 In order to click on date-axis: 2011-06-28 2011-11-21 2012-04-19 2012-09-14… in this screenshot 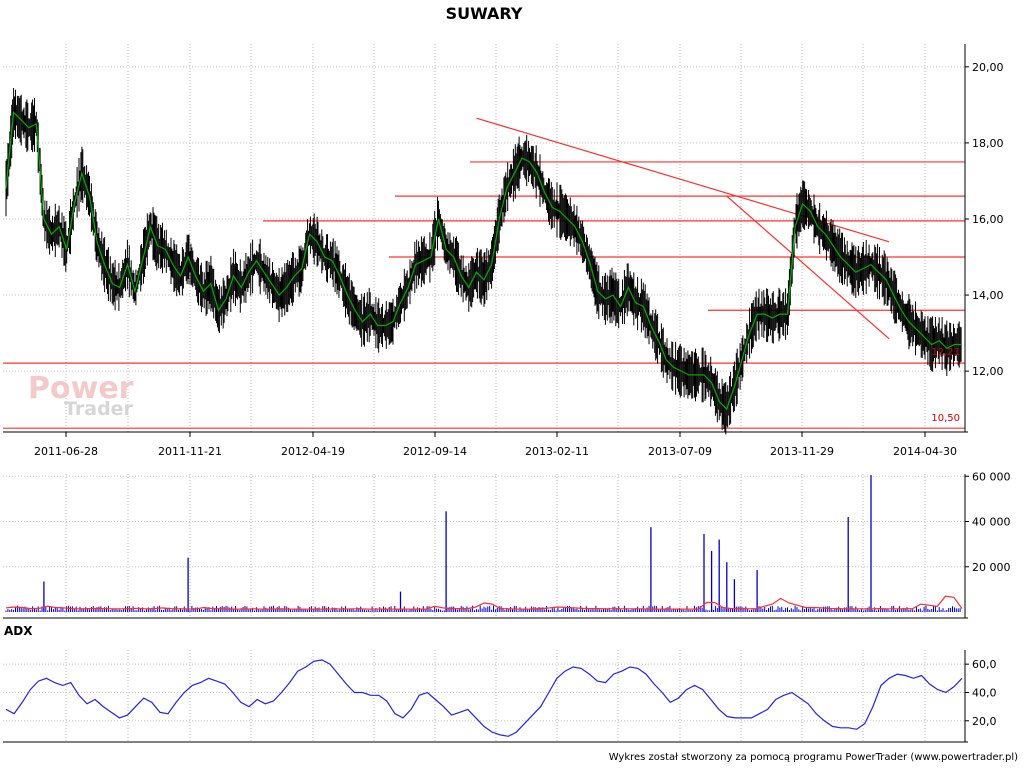, I will do `click(495, 445)`.